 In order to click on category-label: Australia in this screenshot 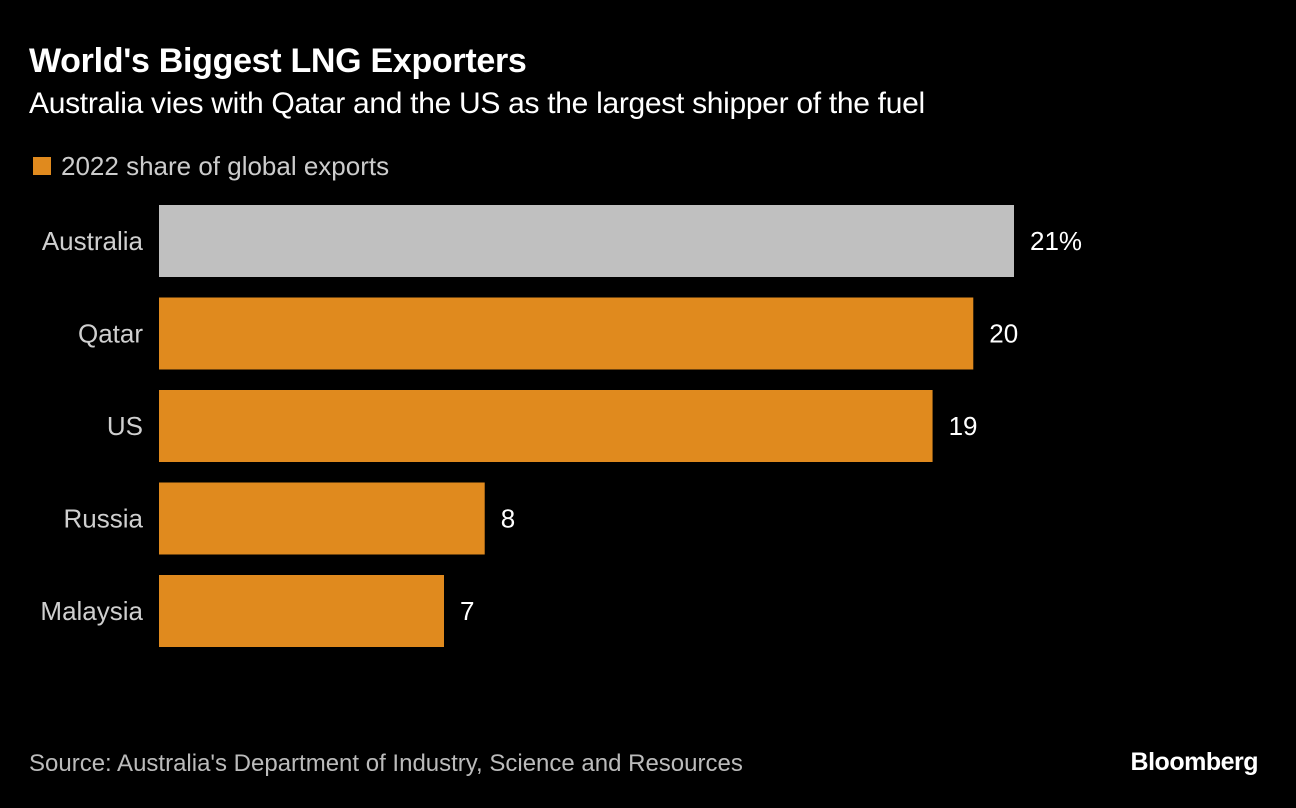, I will do `click(93, 241)`.